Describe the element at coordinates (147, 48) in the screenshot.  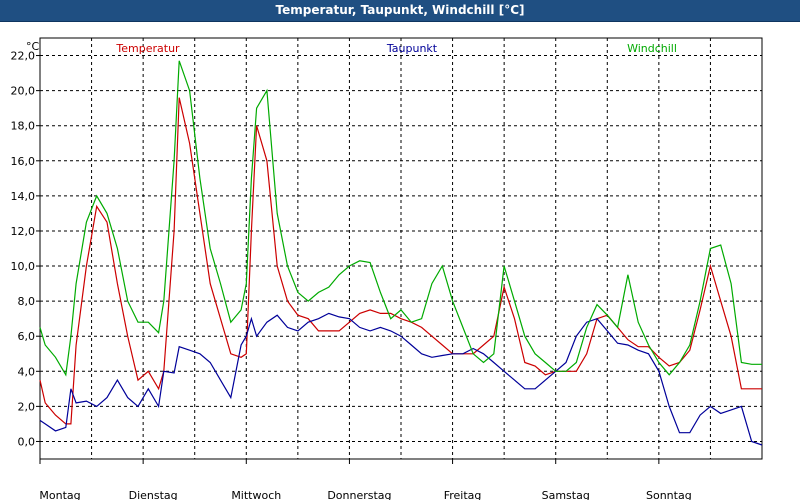
I see `legend-label-temperatur: Temperatur` at that location.